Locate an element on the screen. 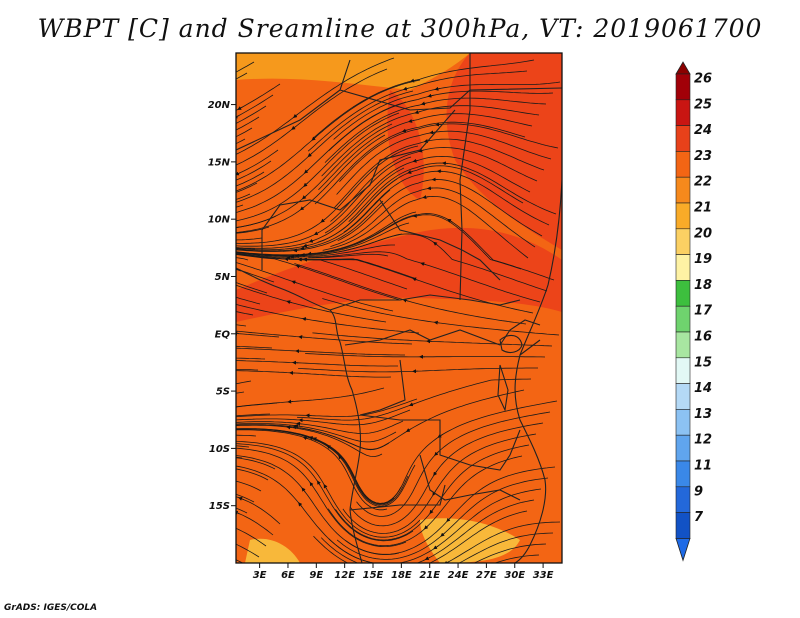 The height and width of the screenshot is (618, 800). coastline-east-africa is located at coordinates (538, 371).